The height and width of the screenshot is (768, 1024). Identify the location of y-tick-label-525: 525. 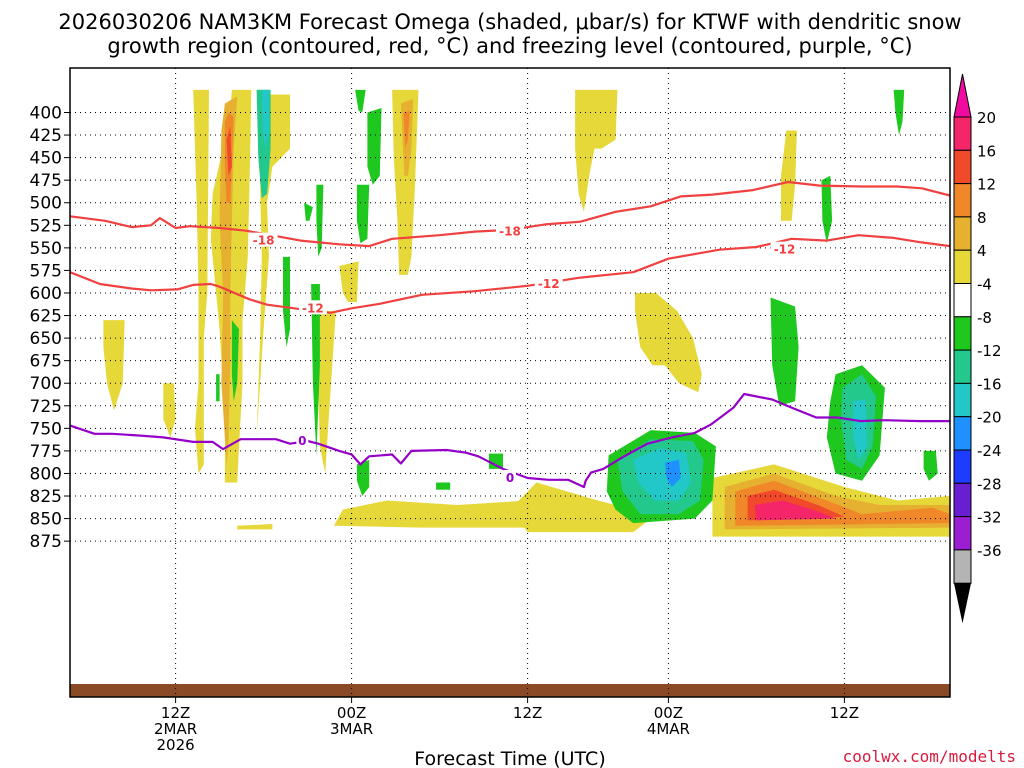
(46, 226).